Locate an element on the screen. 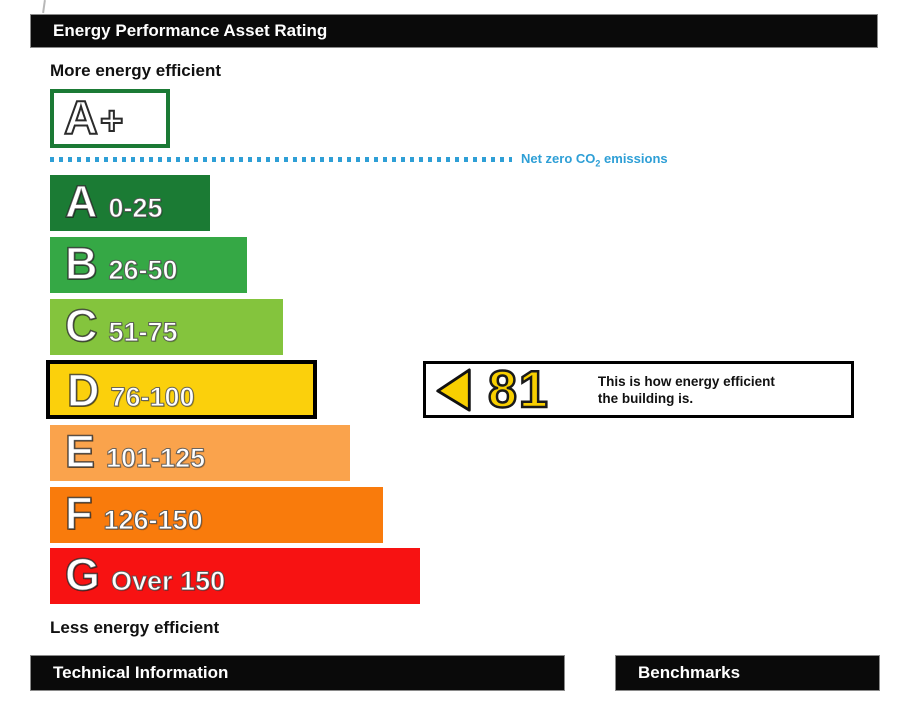  band-a-plus-letter: A is located at coordinates (81, 117).